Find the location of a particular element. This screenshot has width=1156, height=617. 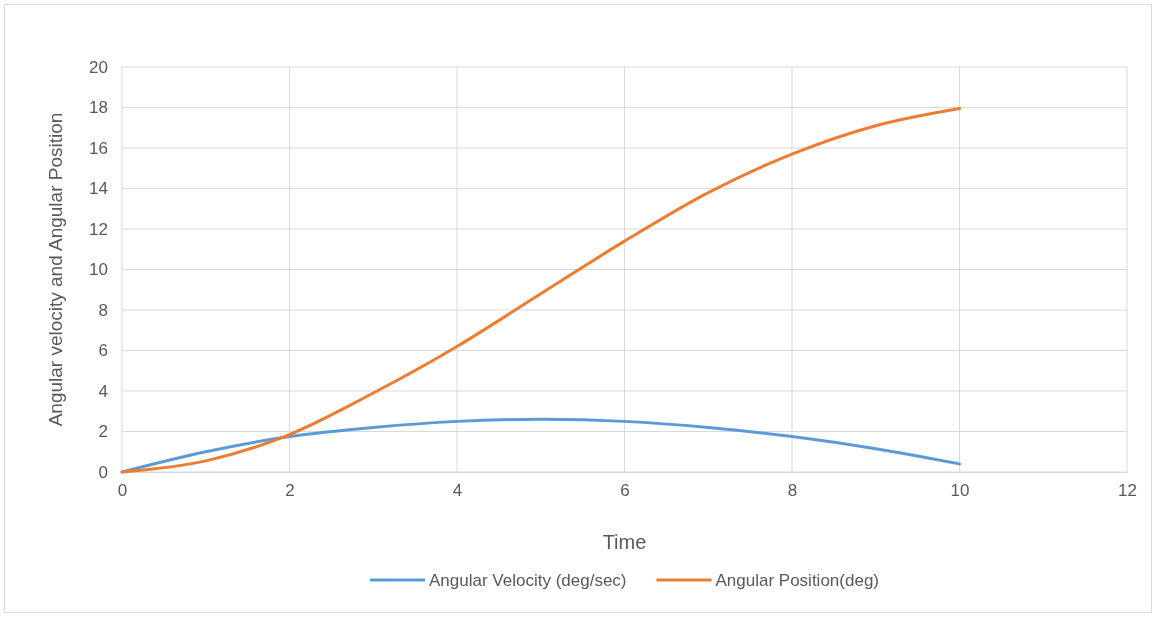

y-tick-label: 0 is located at coordinates (103, 472).